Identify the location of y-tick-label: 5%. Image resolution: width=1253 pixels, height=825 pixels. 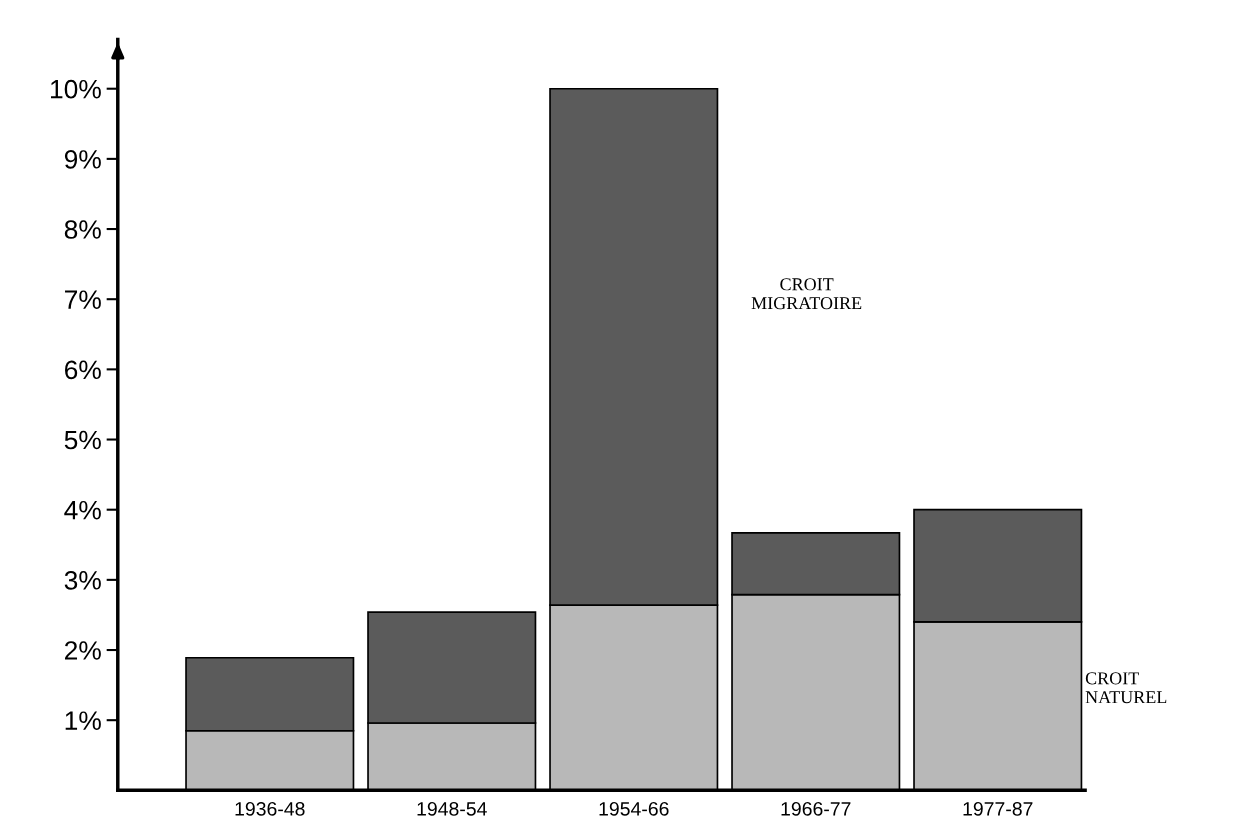
(82, 440).